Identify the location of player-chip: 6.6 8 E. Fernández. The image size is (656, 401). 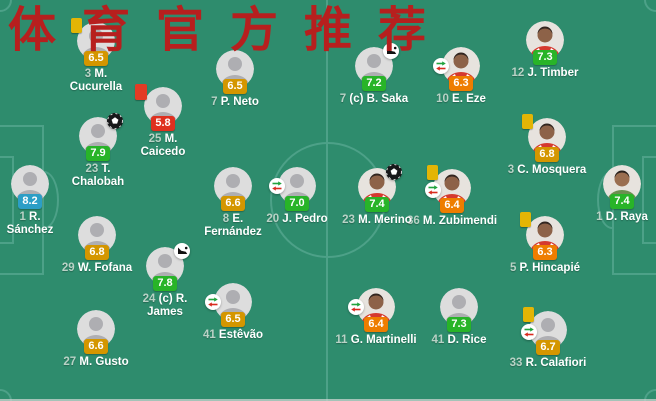
(233, 203).